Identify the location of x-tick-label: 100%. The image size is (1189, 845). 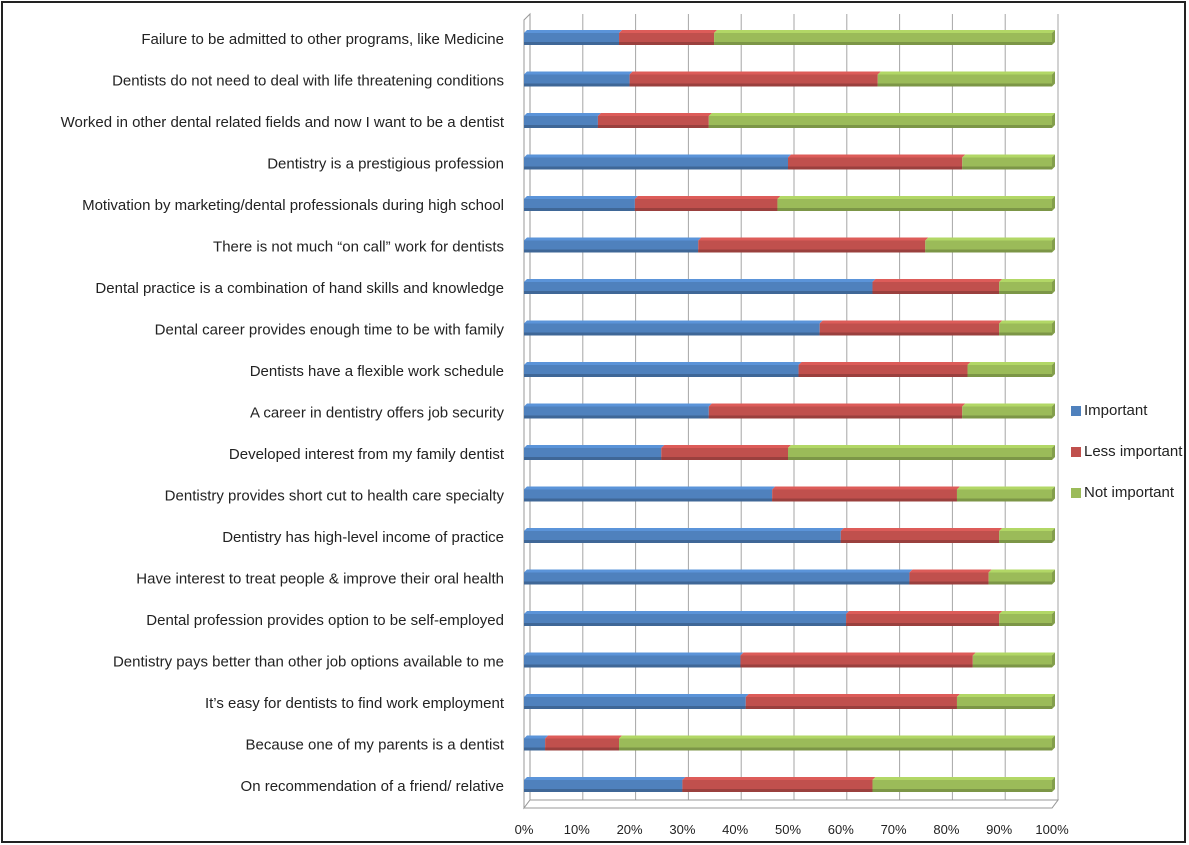
(1052, 829).